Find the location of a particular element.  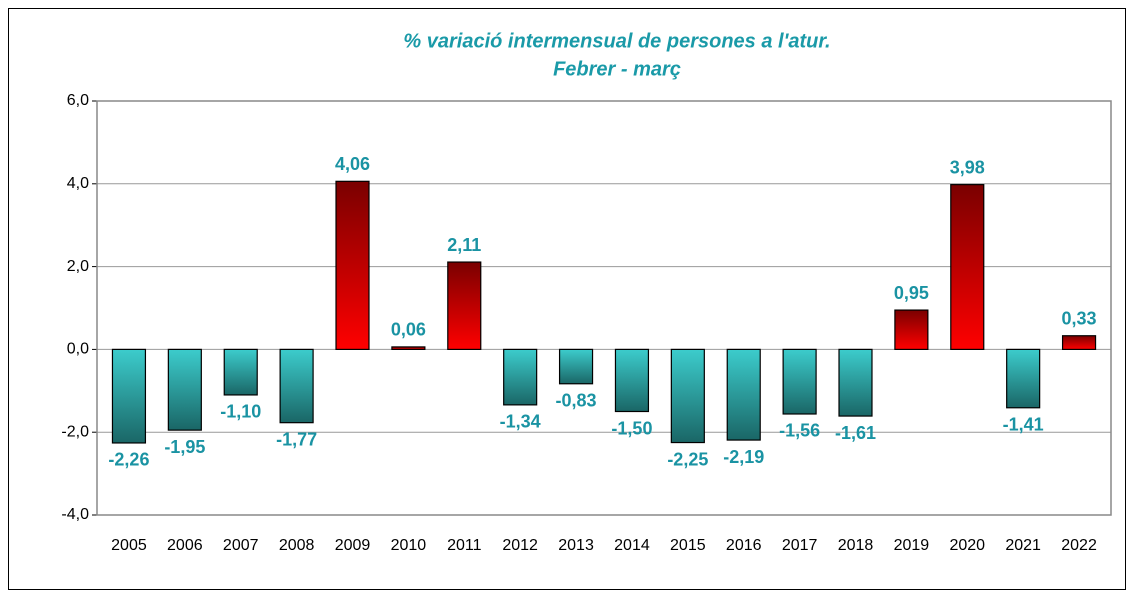

value-label: 0,06 is located at coordinates (408, 330).